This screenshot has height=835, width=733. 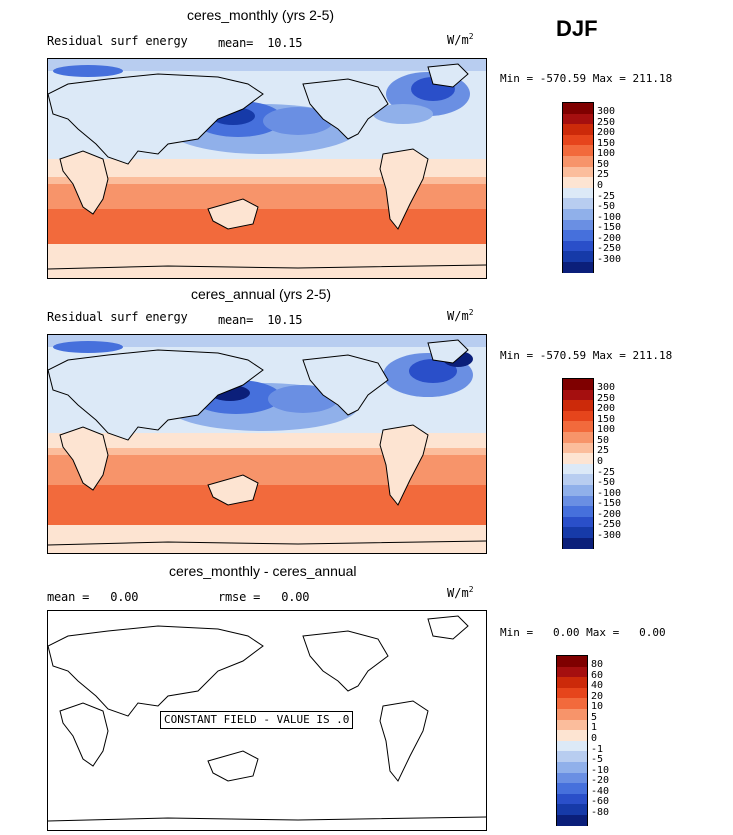 I want to click on panel2-units: W/m2, so click(x=460, y=315).